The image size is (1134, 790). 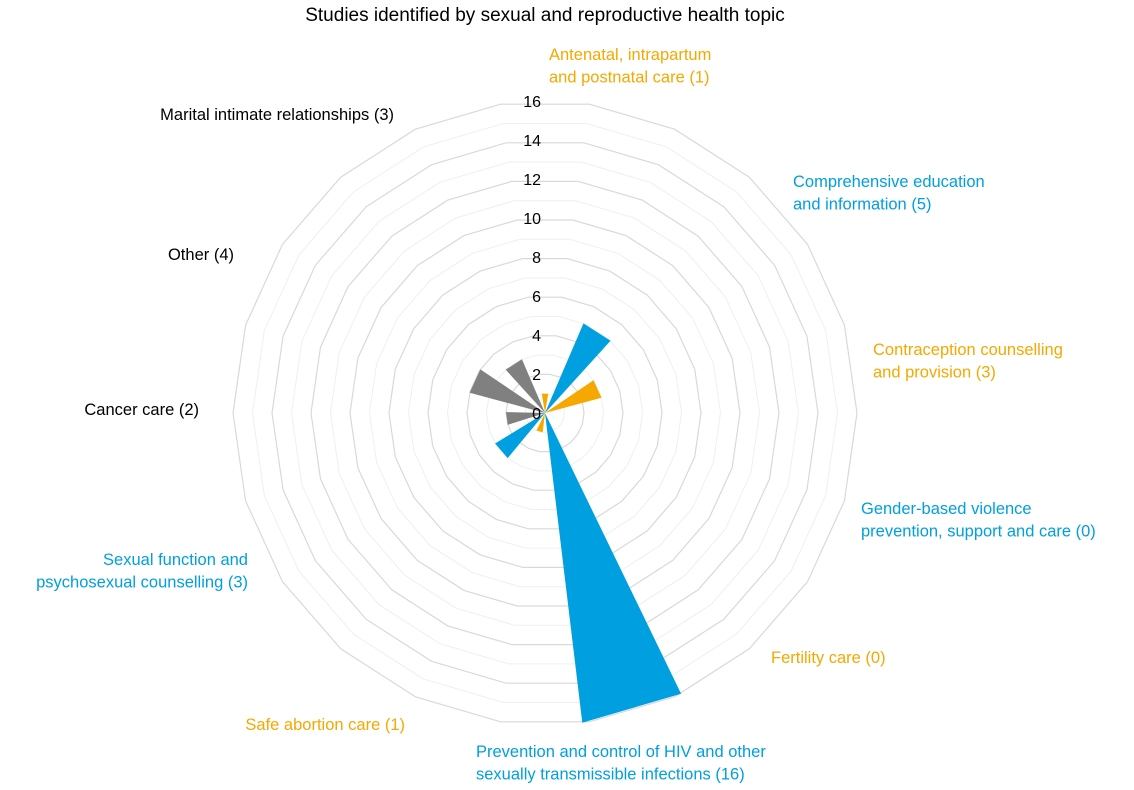 I want to click on tick-label: 4, so click(x=536, y=336).